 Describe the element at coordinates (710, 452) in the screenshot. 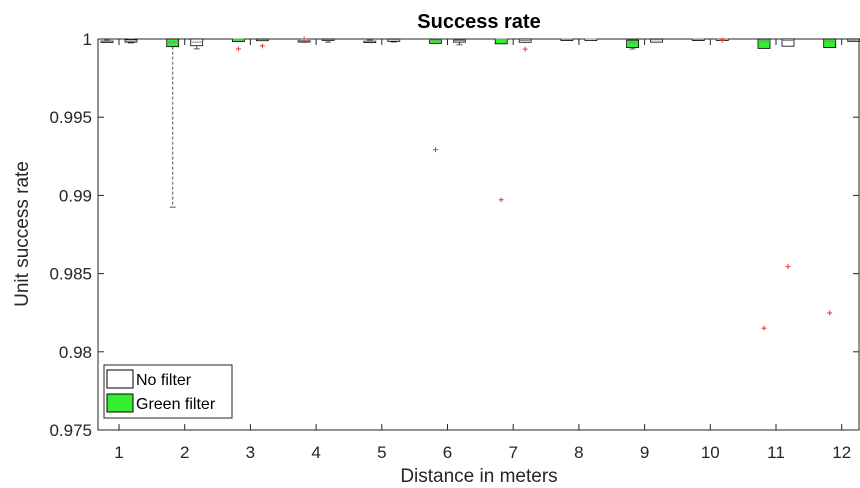

I see `x-tick-label: 10` at that location.